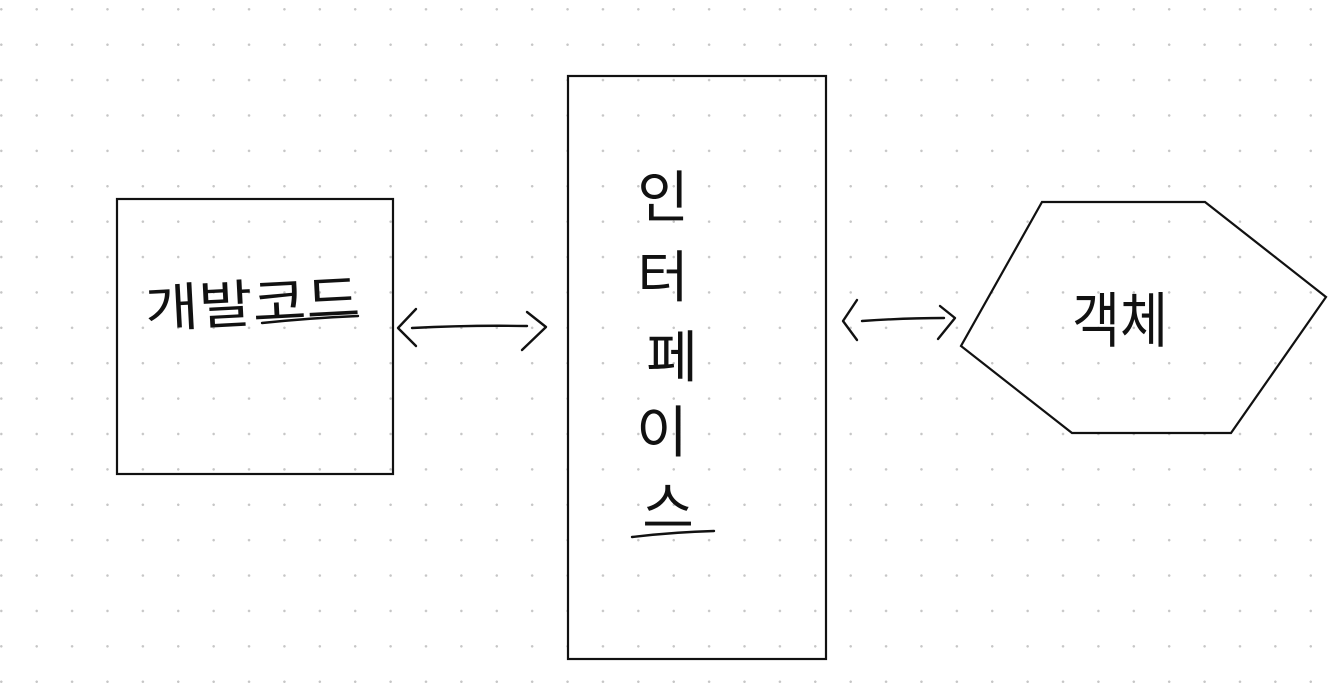  Describe the element at coordinates (253, 304) in the screenshot. I see `dev-code-label: 개발코드` at that location.